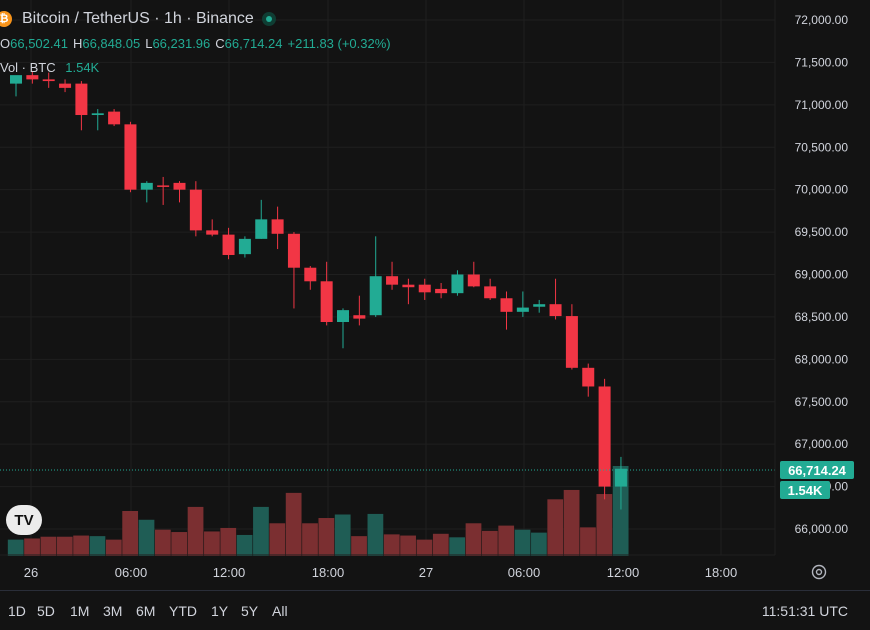 This screenshot has height=630, width=870. Describe the element at coordinates (146, 611) in the screenshot. I see `timeframe-6m: 6M` at that location.